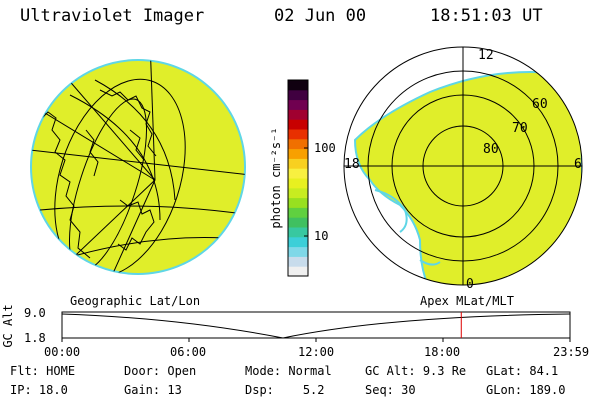 The image size is (600, 400). I want to click on polar-ring-label-60: 60, so click(540, 104).